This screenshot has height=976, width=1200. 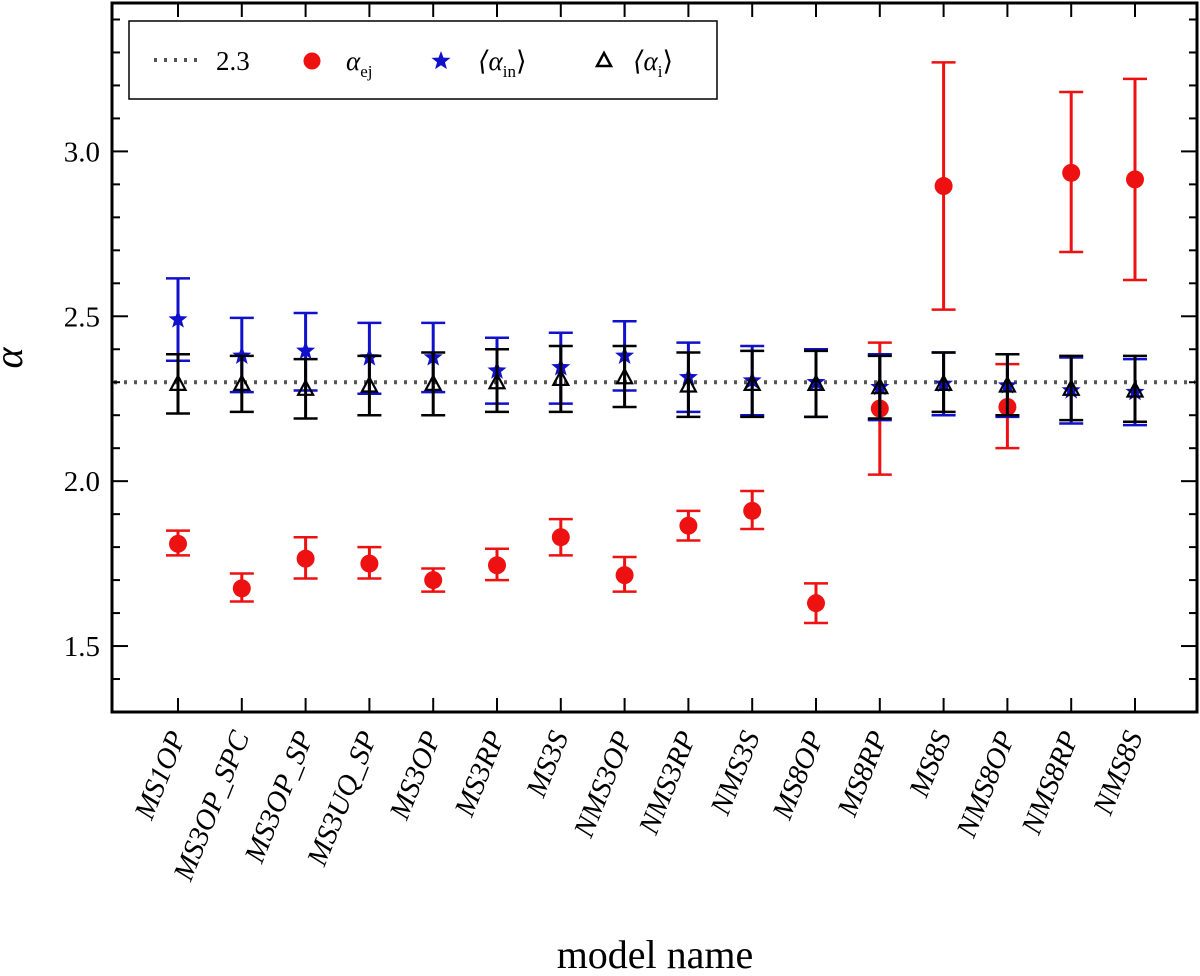 I want to click on legend-label-2.3: 2.3, so click(x=233, y=61).